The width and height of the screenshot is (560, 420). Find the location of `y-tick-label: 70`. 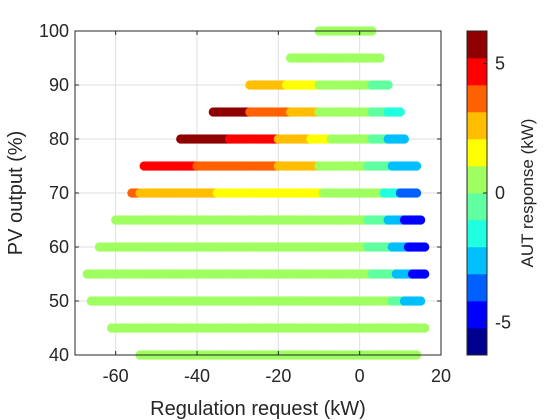

y-tick-label: 70 is located at coordinates (59, 193).